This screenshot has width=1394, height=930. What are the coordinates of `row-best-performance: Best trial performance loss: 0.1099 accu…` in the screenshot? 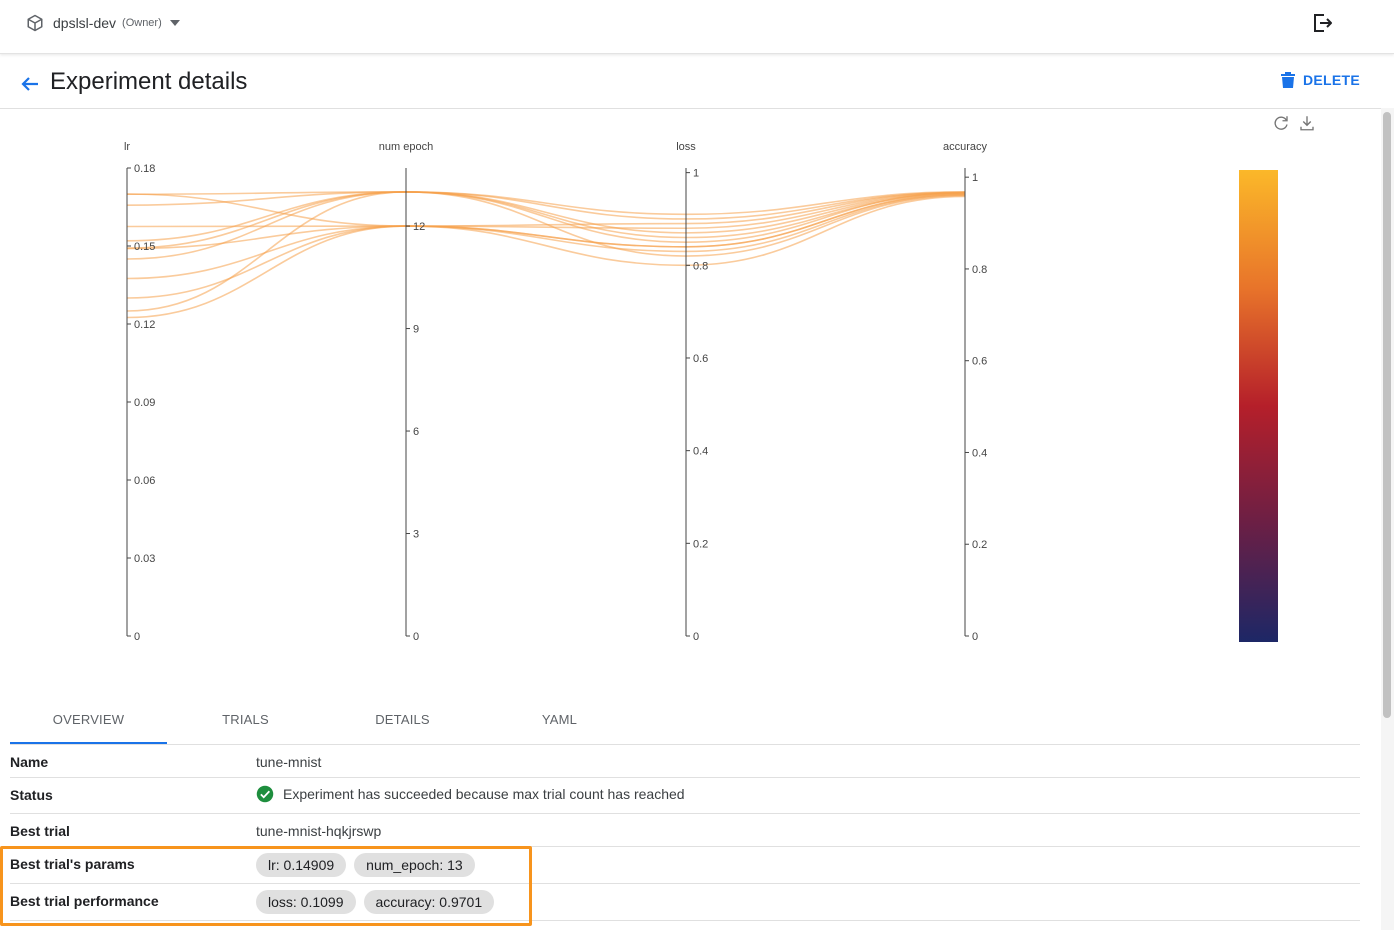 It's located at (685, 902).